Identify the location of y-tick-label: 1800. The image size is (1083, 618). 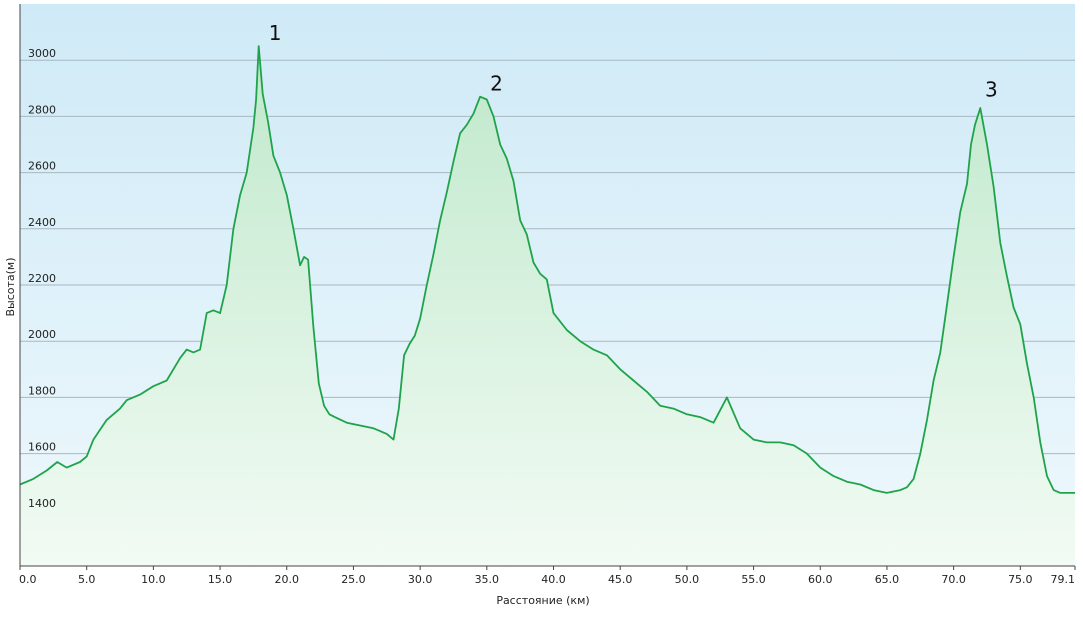
(42, 390).